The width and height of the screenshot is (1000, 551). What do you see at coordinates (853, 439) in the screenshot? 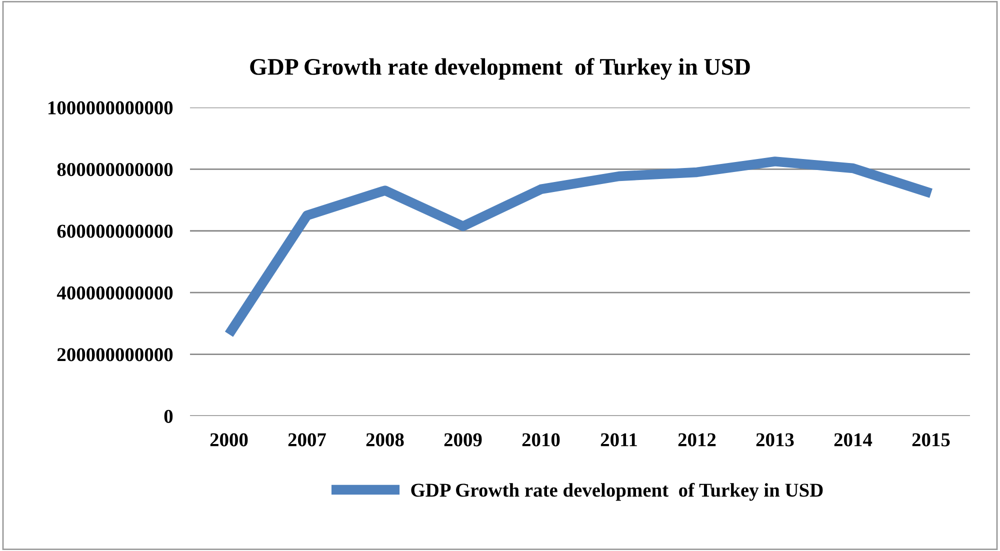
I see `x-tick-label: 2014` at bounding box center [853, 439].